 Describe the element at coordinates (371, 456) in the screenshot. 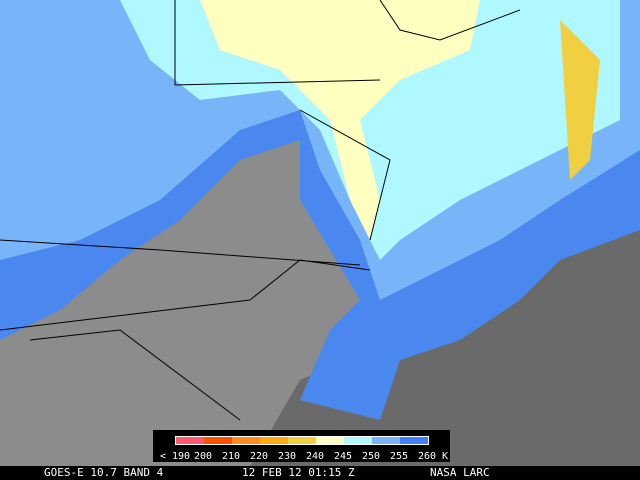

I see `legend-label: 250` at that location.